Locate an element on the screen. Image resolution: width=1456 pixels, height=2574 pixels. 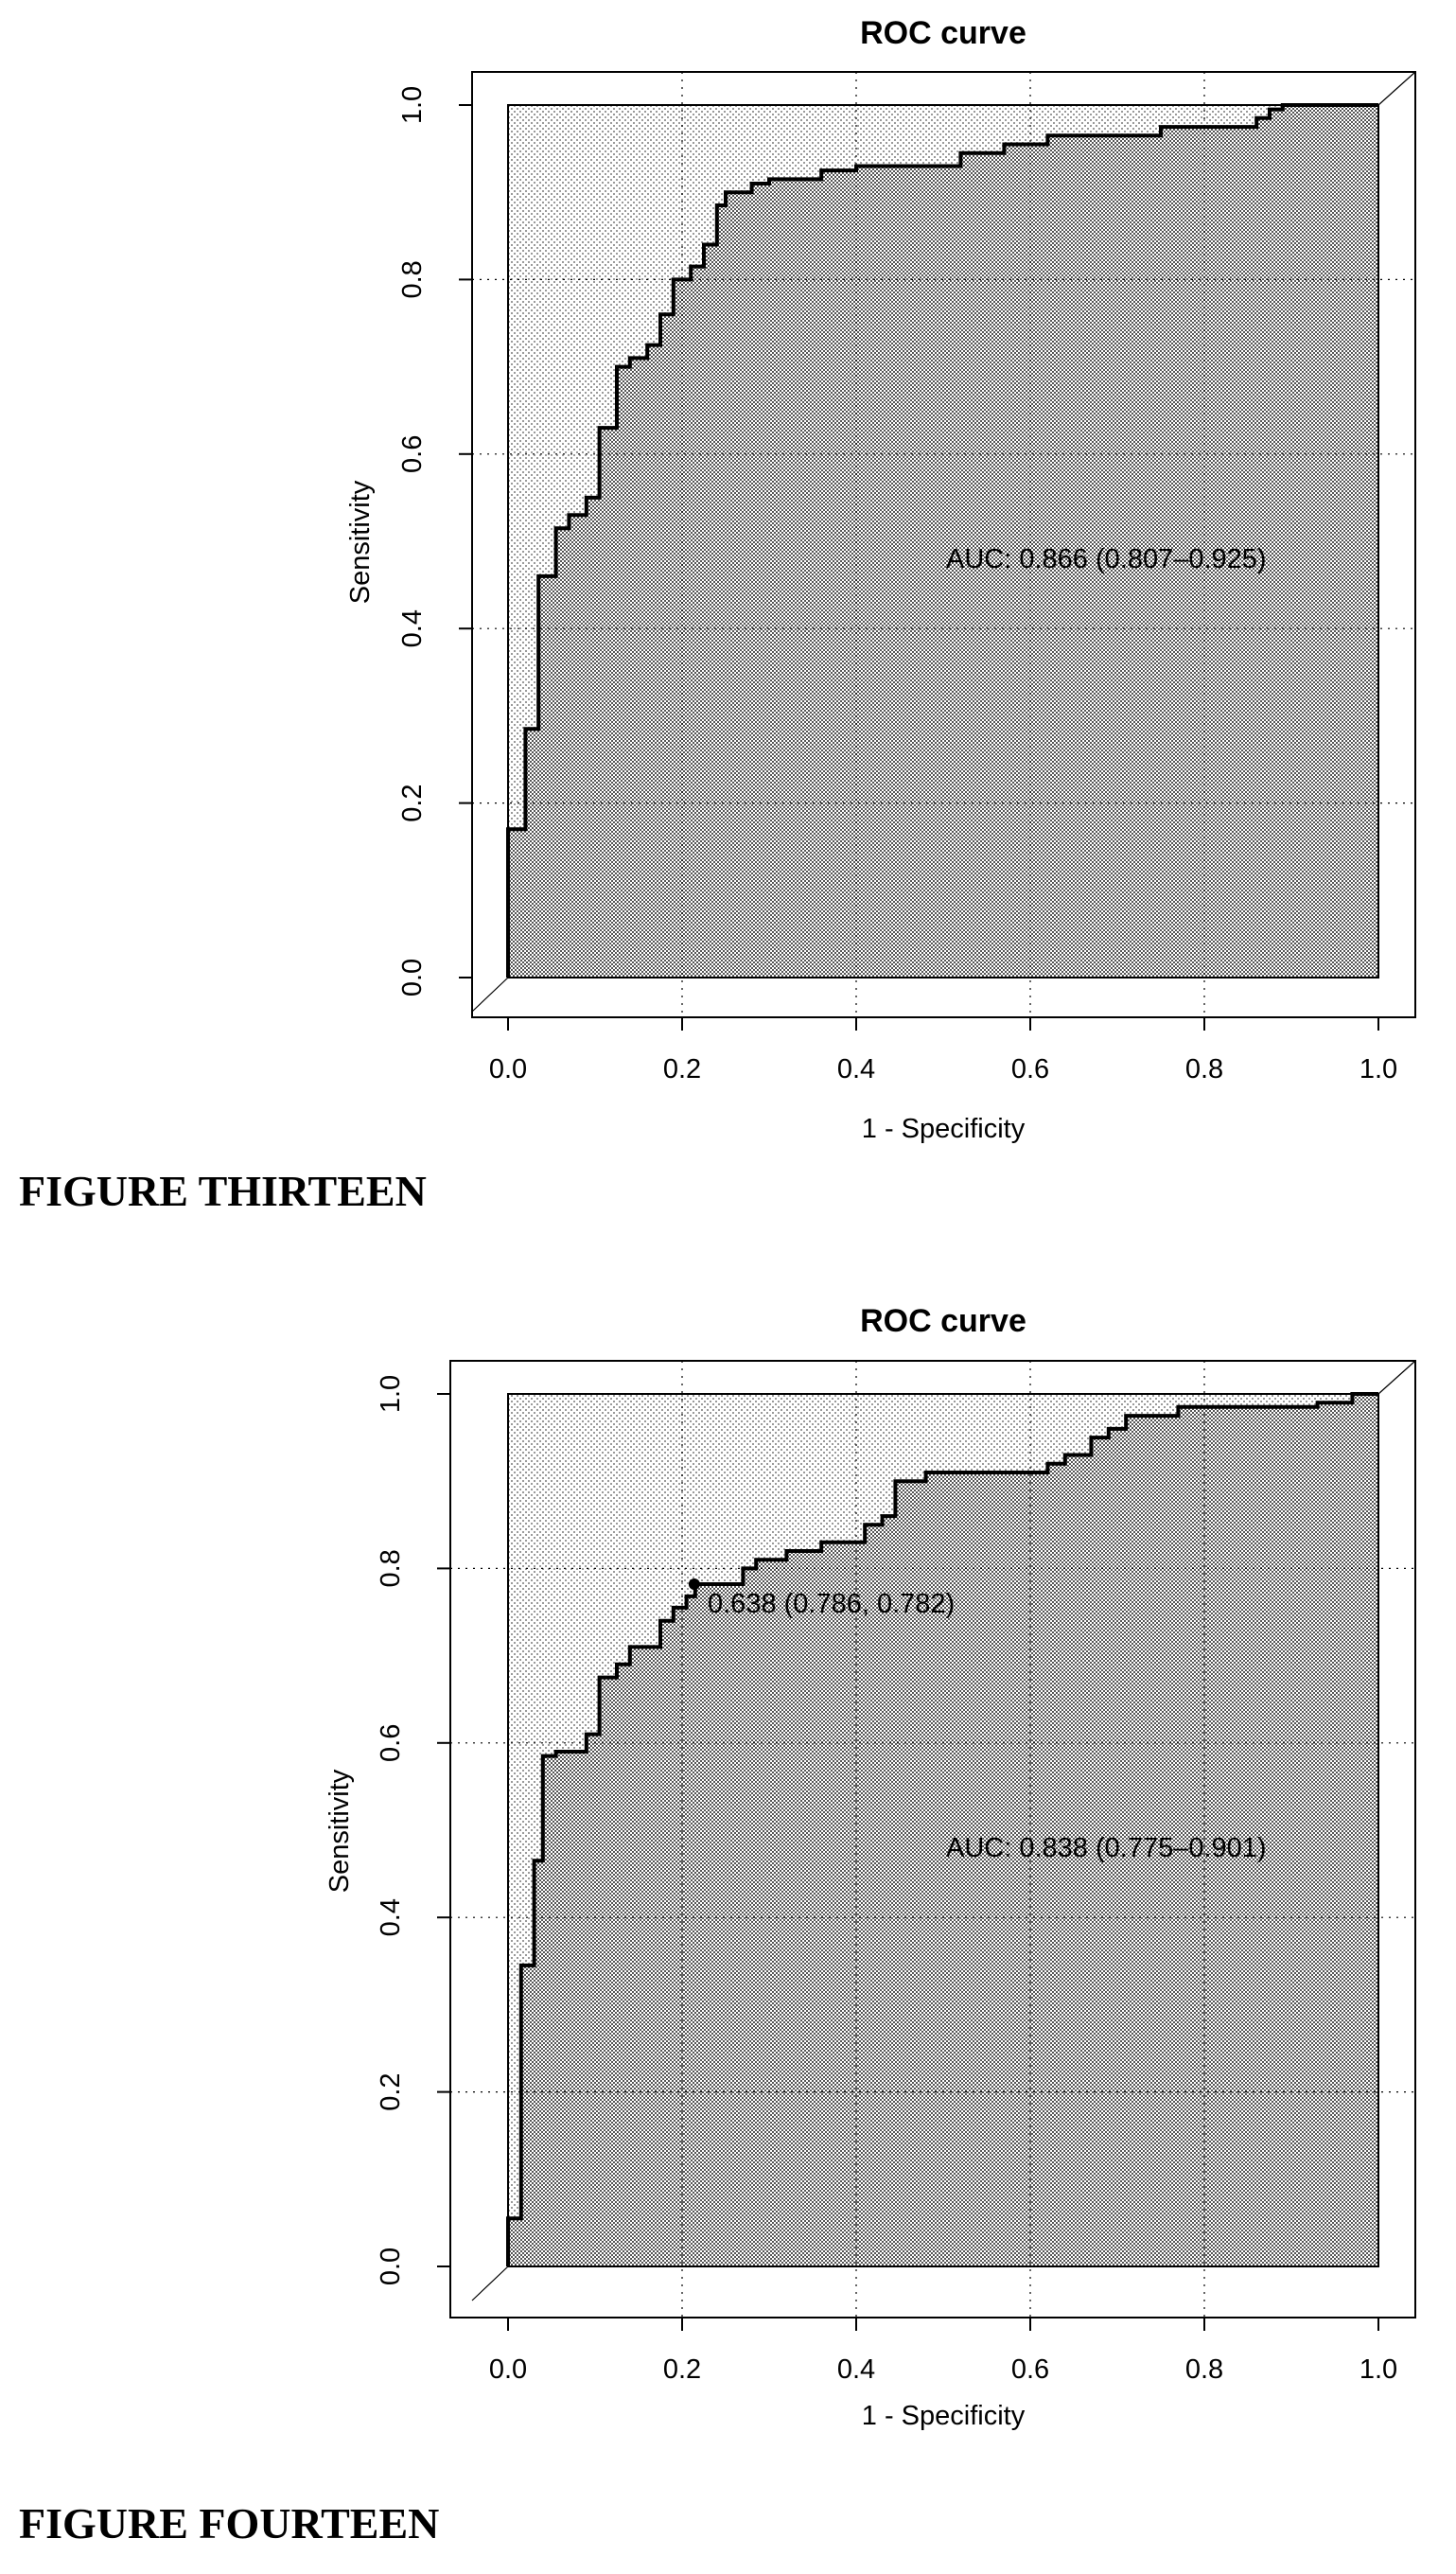
figure-caption-thirteen: FIGURE THIRTEEN is located at coordinates (223, 1191).